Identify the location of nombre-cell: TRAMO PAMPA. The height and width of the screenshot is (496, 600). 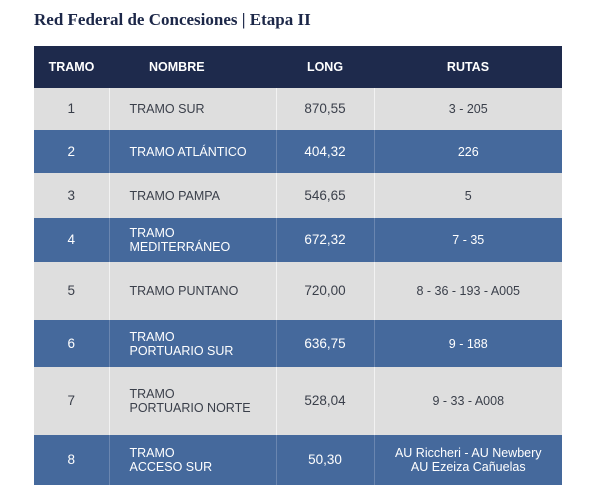
(193, 195).